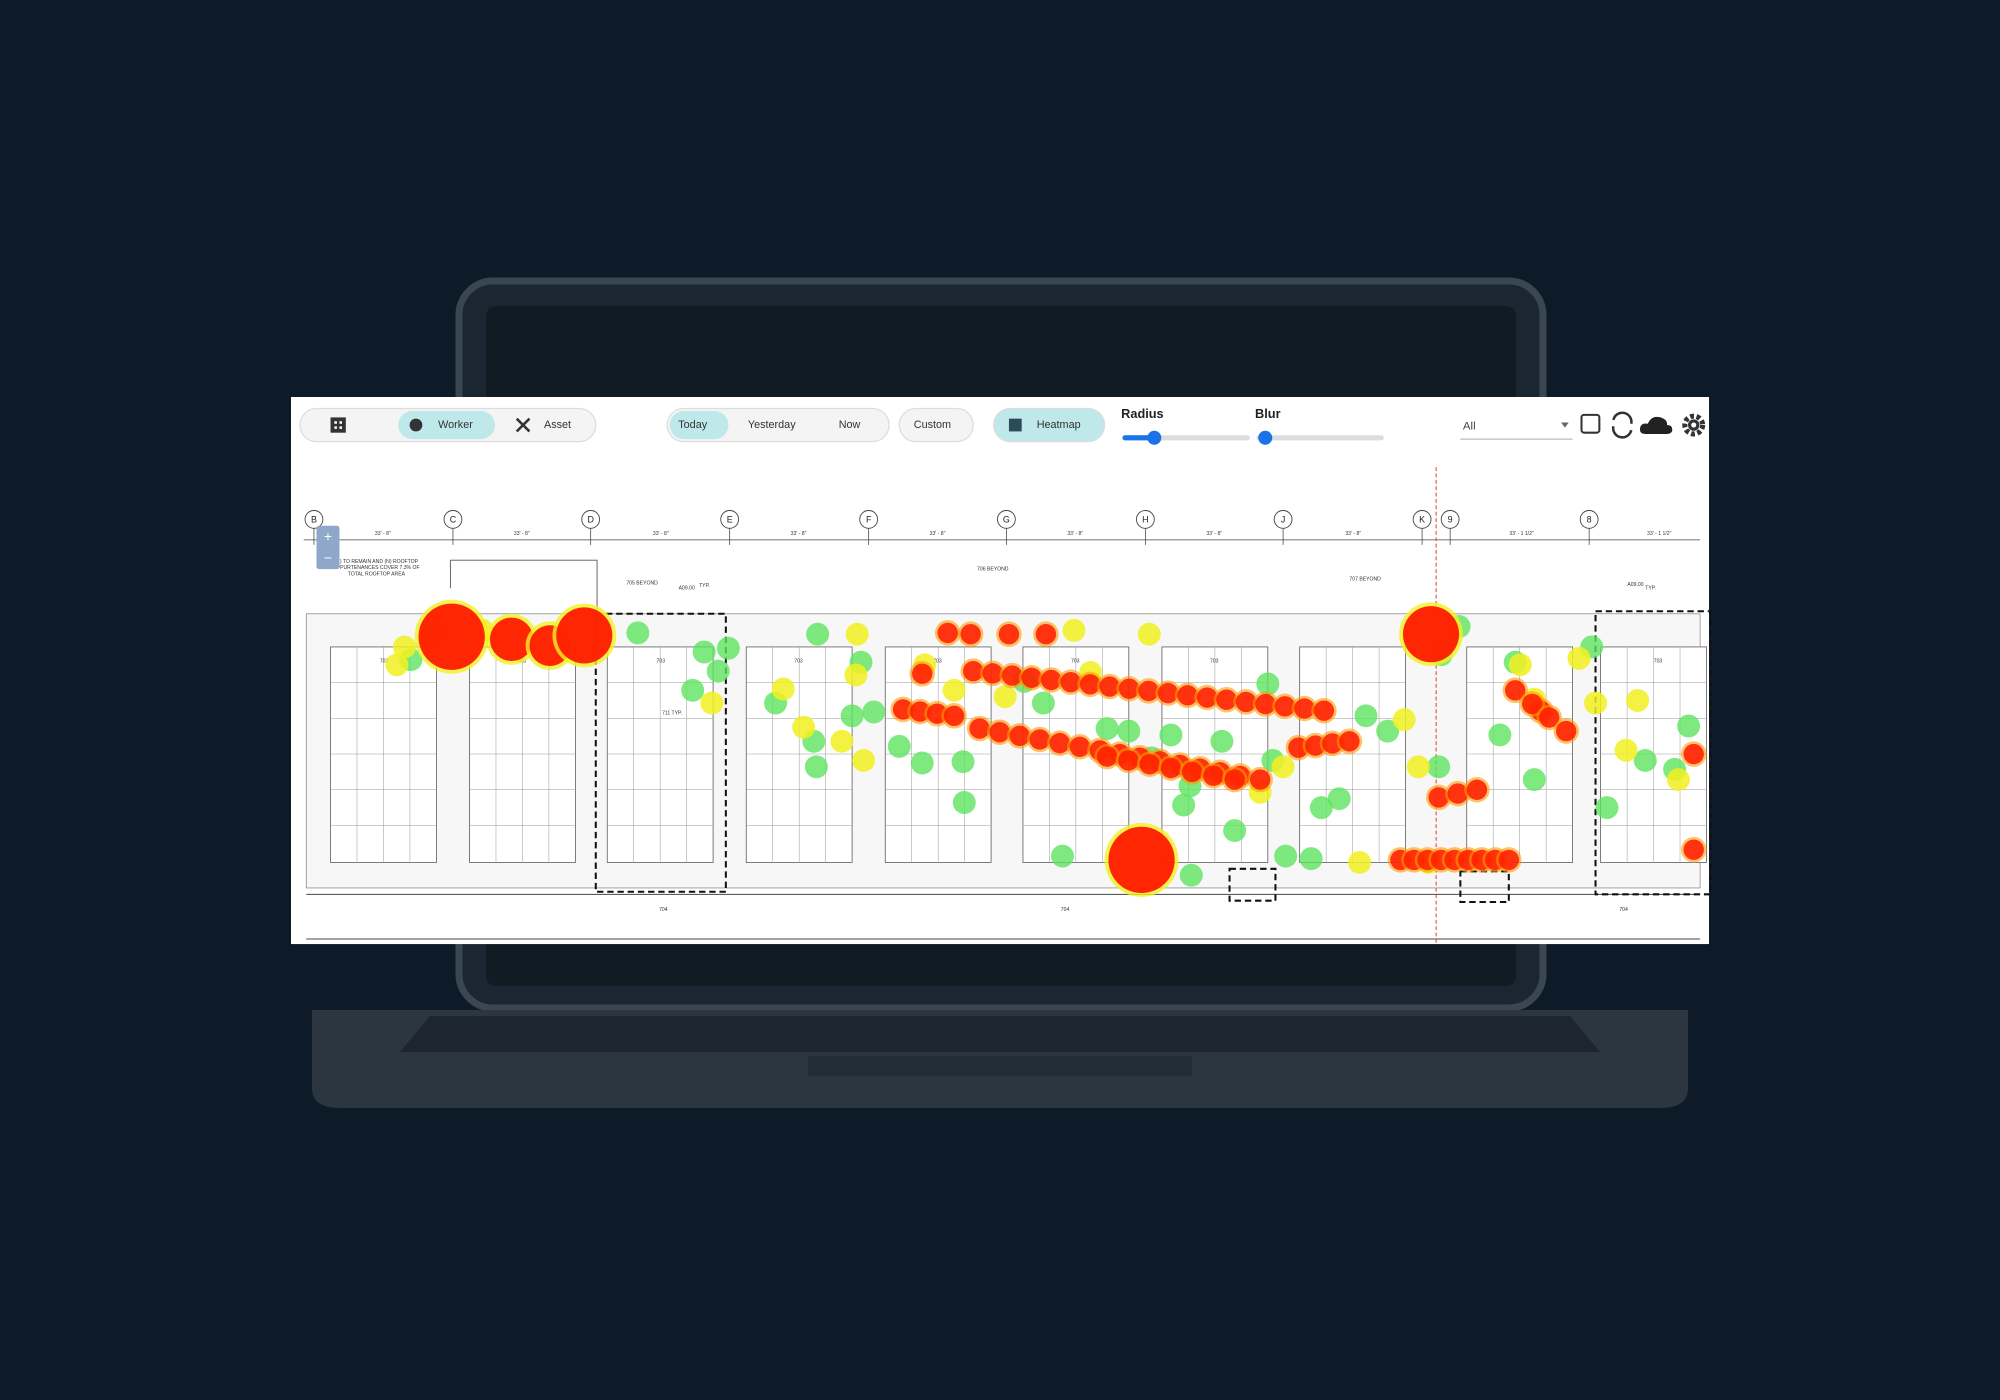 Image resolution: width=2000 pixels, height=1400 pixels. I want to click on now-label: Now, so click(850, 425).